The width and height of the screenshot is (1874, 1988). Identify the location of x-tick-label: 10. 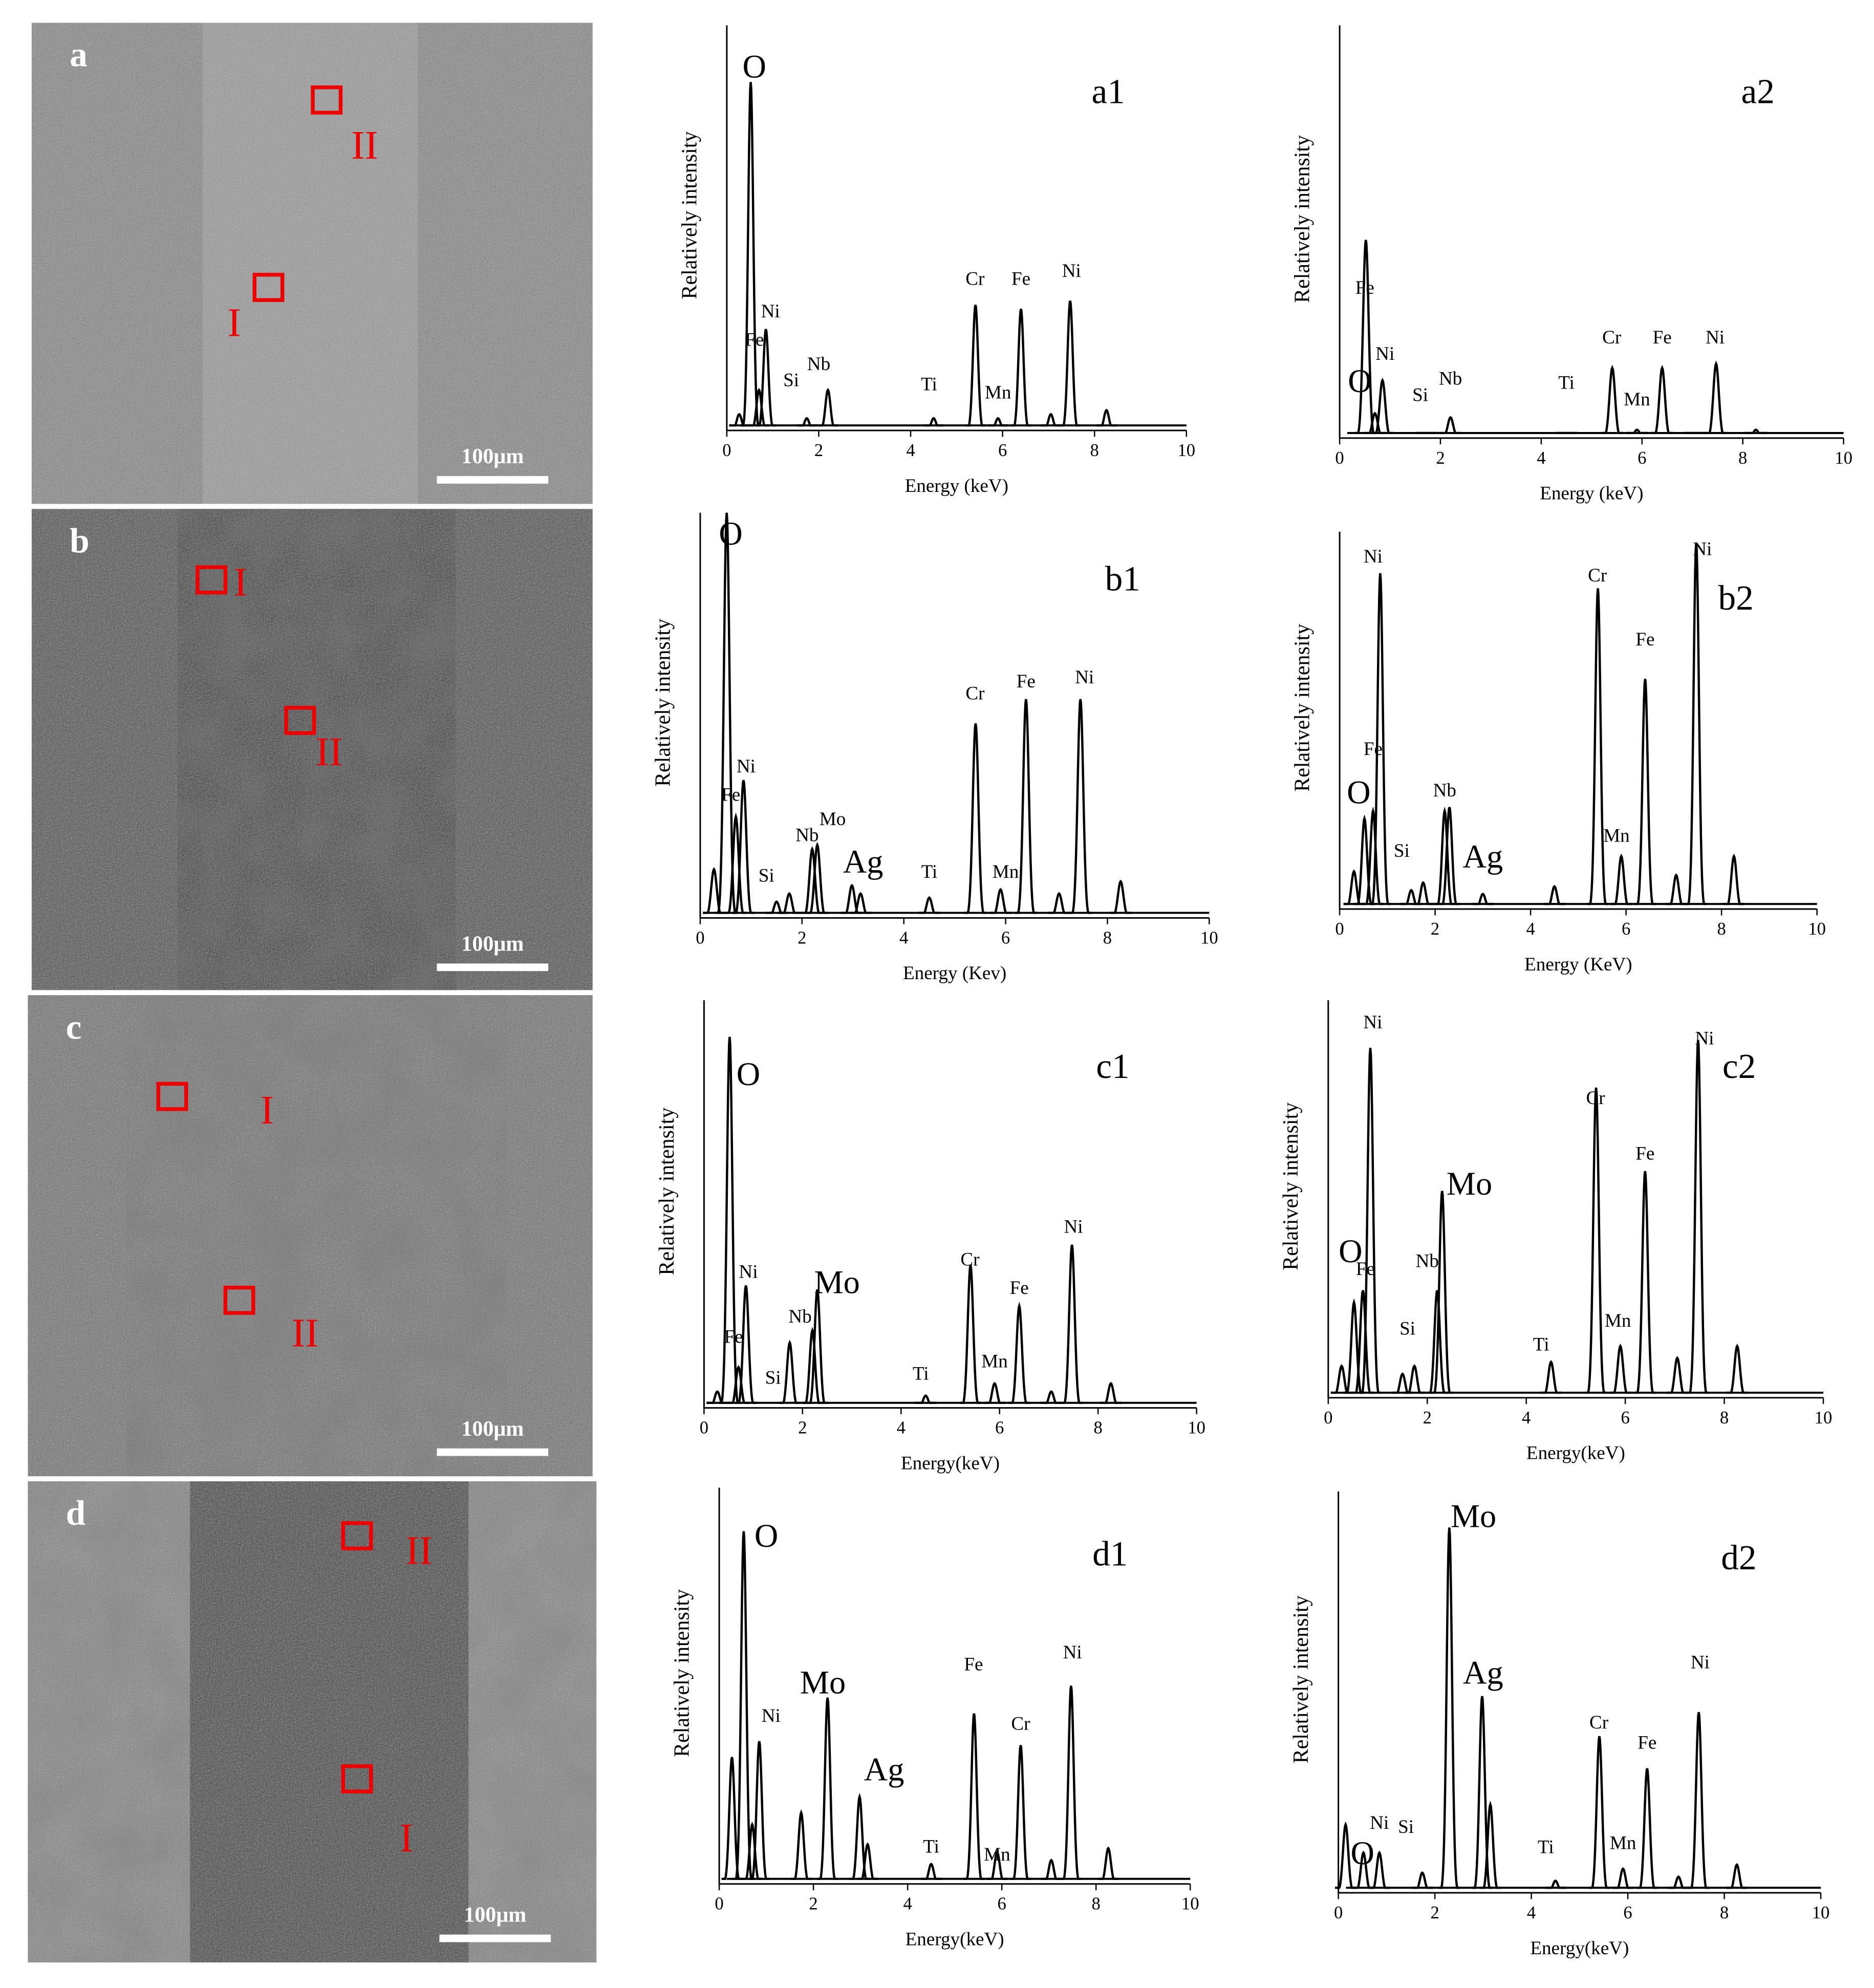
(1844, 458).